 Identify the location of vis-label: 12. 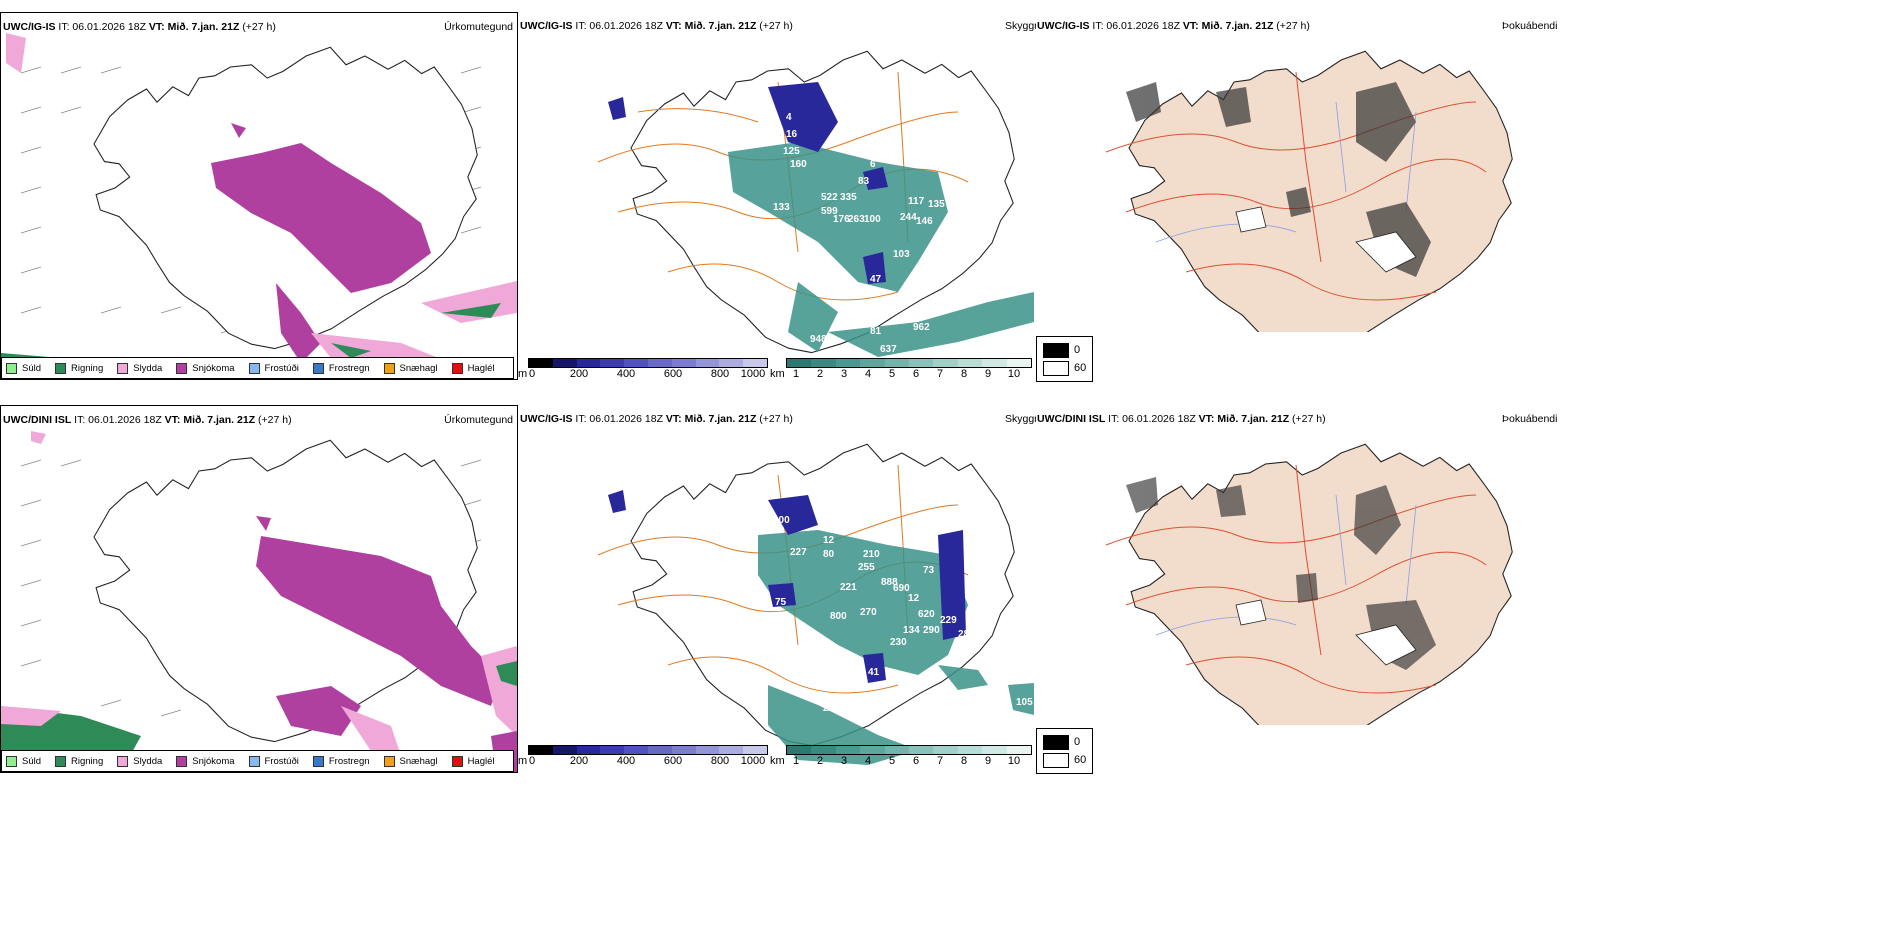
(914, 598).